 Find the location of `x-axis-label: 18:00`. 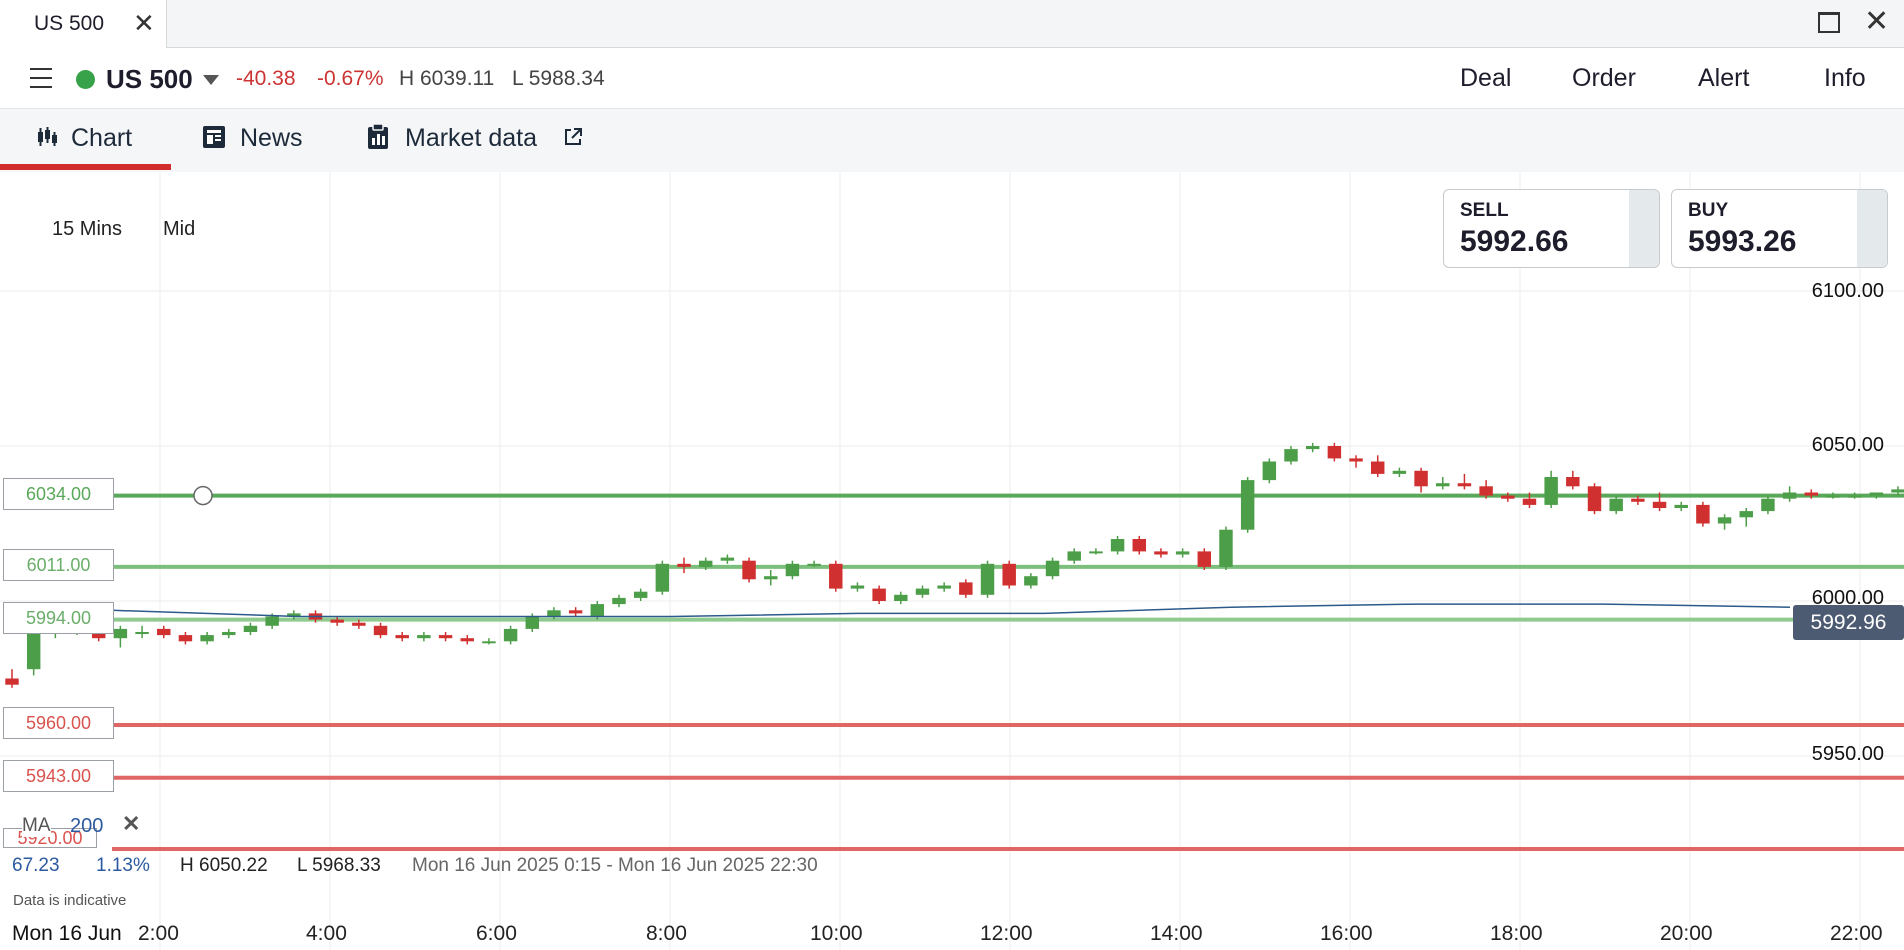

x-axis-label: 18:00 is located at coordinates (1516, 933).